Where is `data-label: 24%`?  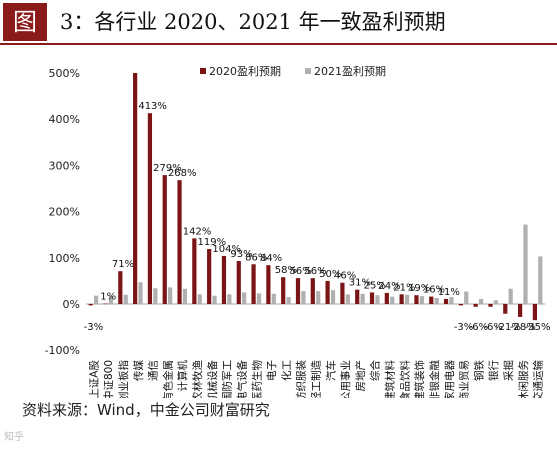
data-label: 24% is located at coordinates (389, 286).